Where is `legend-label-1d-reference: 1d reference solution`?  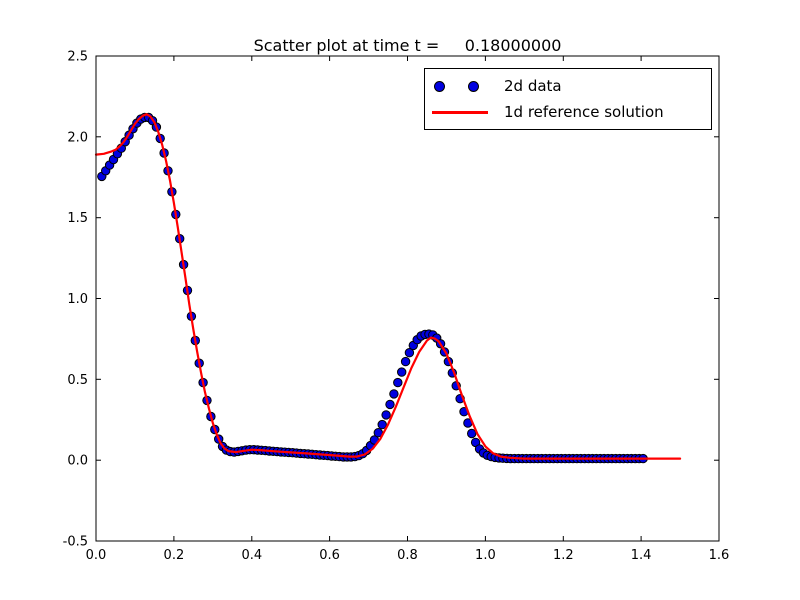
legend-label-1d-reference: 1d reference solution is located at coordinates (584, 112).